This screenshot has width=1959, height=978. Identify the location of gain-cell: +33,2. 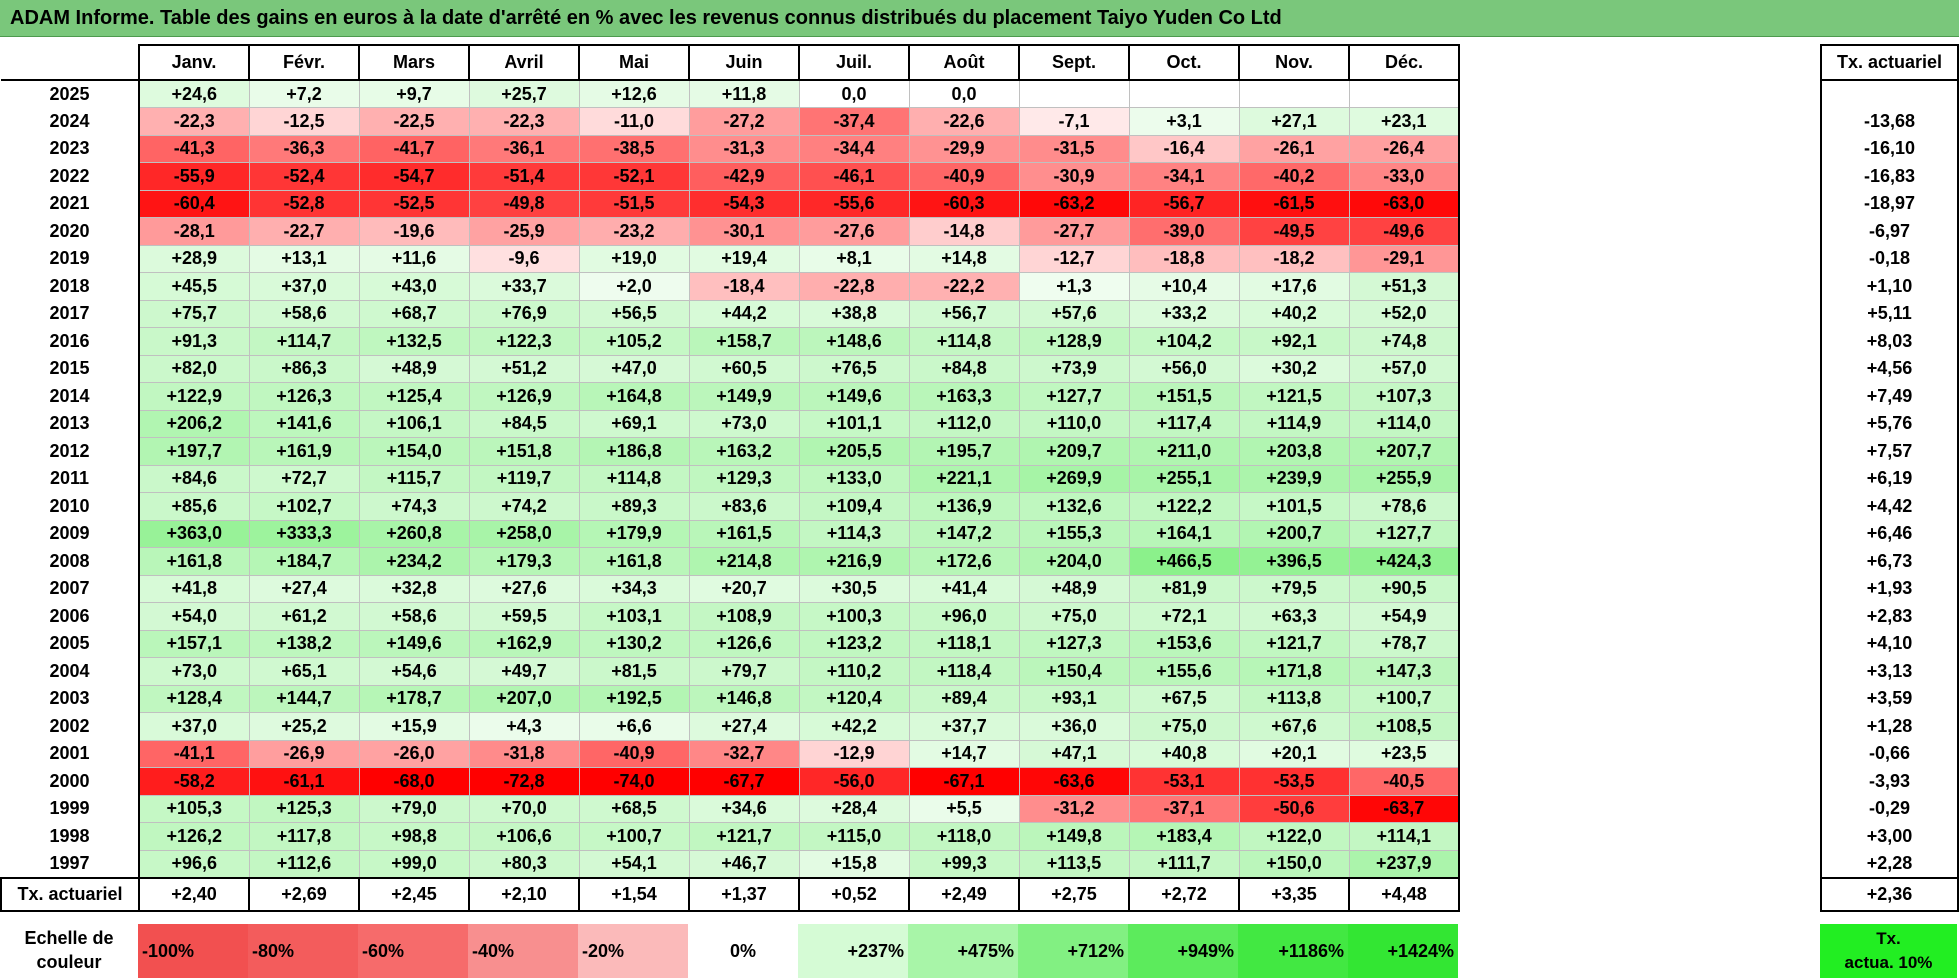
(1184, 313).